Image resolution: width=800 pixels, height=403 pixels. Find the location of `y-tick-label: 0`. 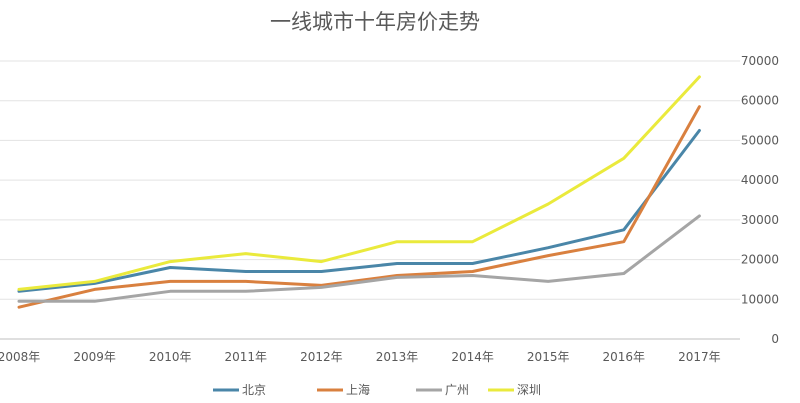

y-tick-label: 0 is located at coordinates (775, 339).